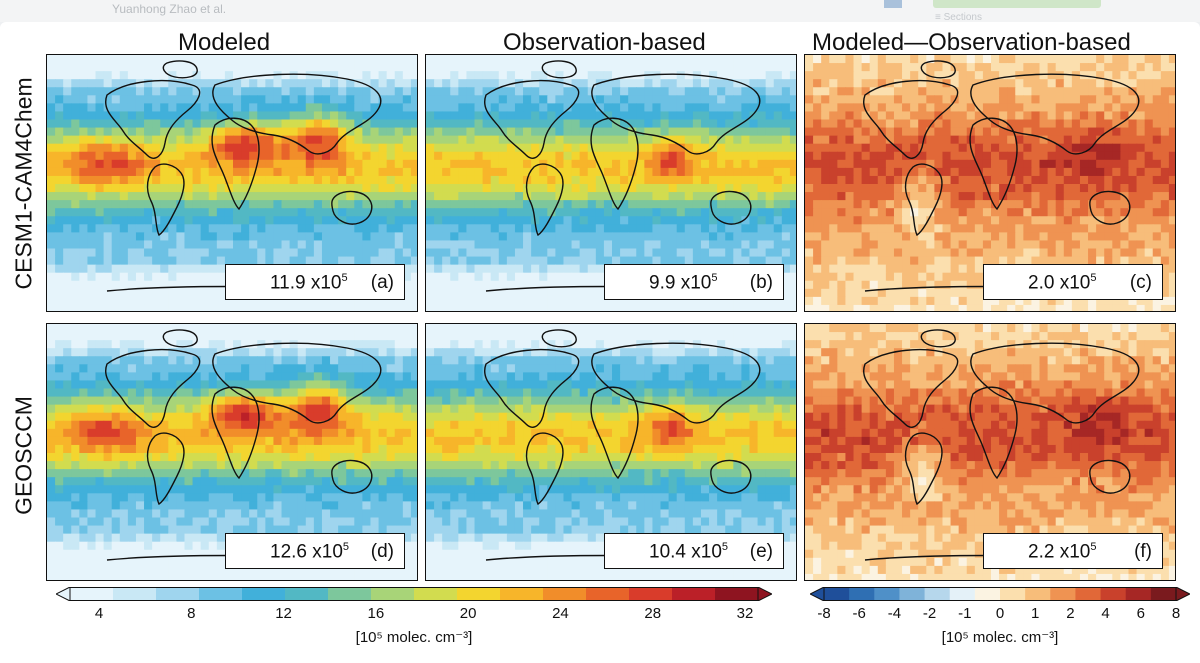 This screenshot has height=663, width=1200. I want to click on home-icon, so click(893, 4).